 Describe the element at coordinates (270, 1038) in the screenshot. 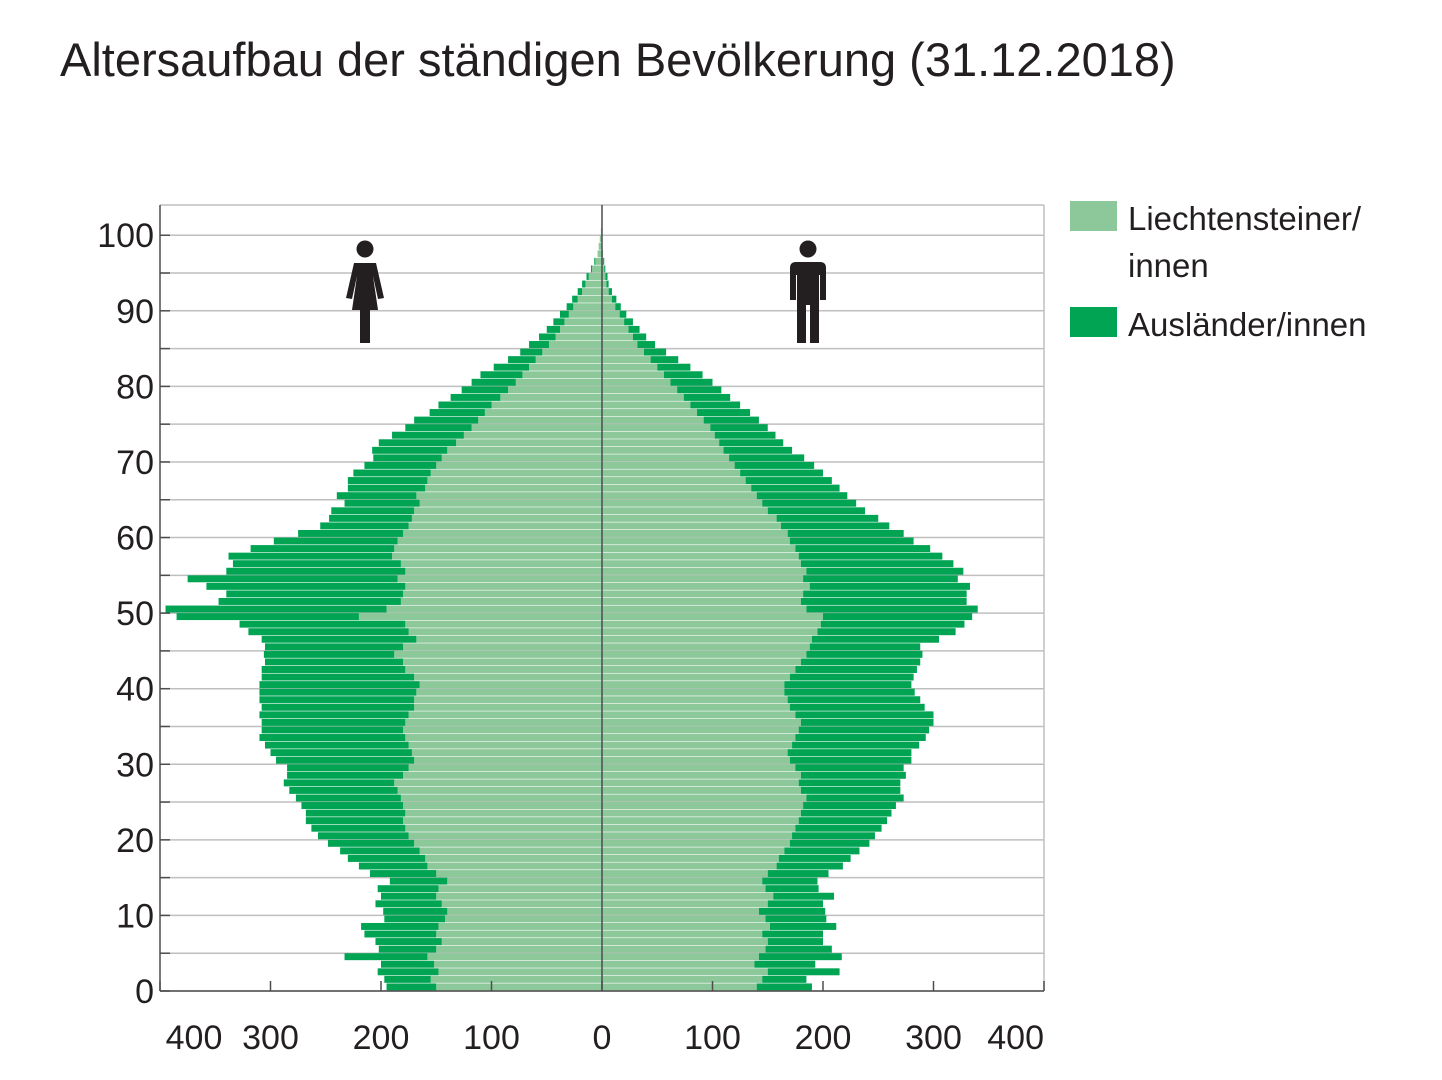

I see `x-tick-label: 300` at that location.